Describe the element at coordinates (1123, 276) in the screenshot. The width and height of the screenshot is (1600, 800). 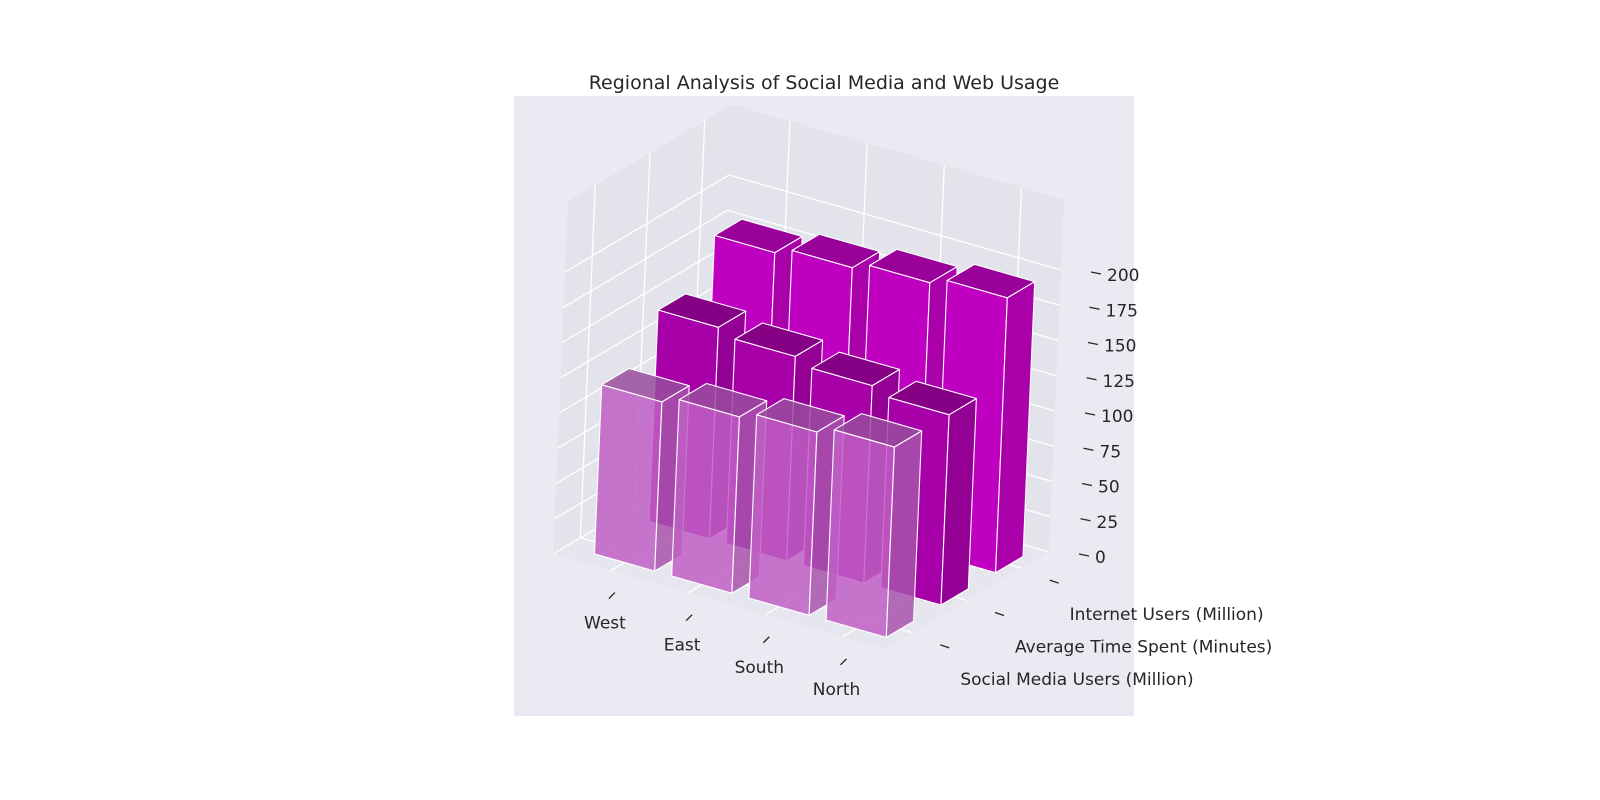
I see `z-tick-label: 200` at that location.